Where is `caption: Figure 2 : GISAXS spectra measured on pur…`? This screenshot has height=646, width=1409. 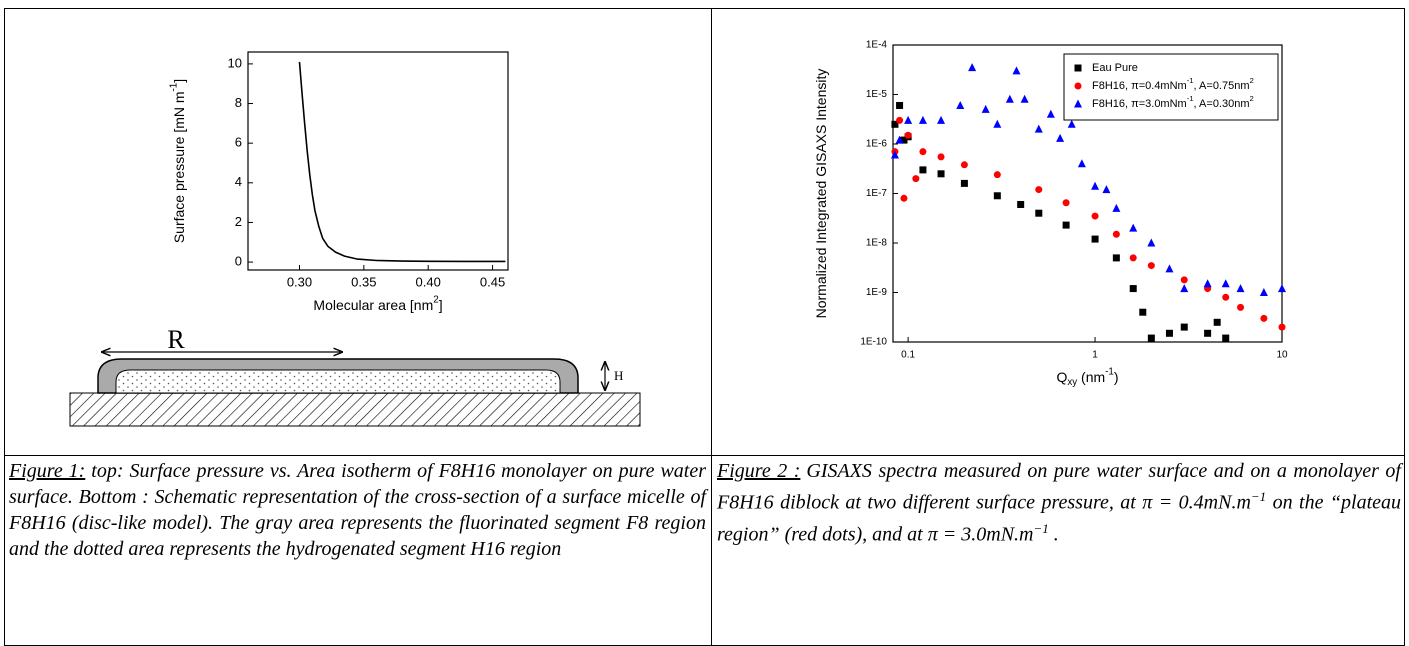
caption: Figure 2 : GISAXS spectra measured on pur… is located at coordinates (1059, 502).